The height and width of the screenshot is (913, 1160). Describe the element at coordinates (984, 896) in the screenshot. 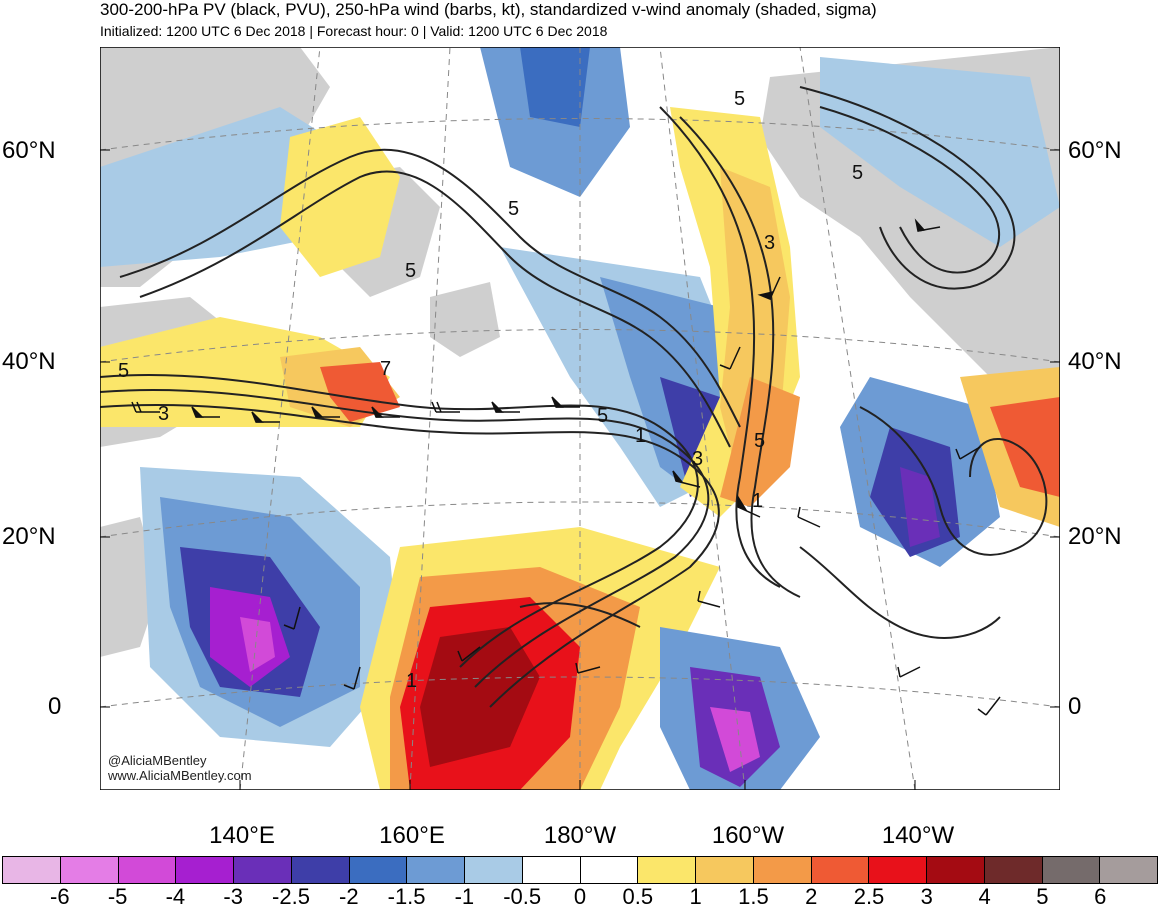

I see `color-scale-label: 4` at that location.